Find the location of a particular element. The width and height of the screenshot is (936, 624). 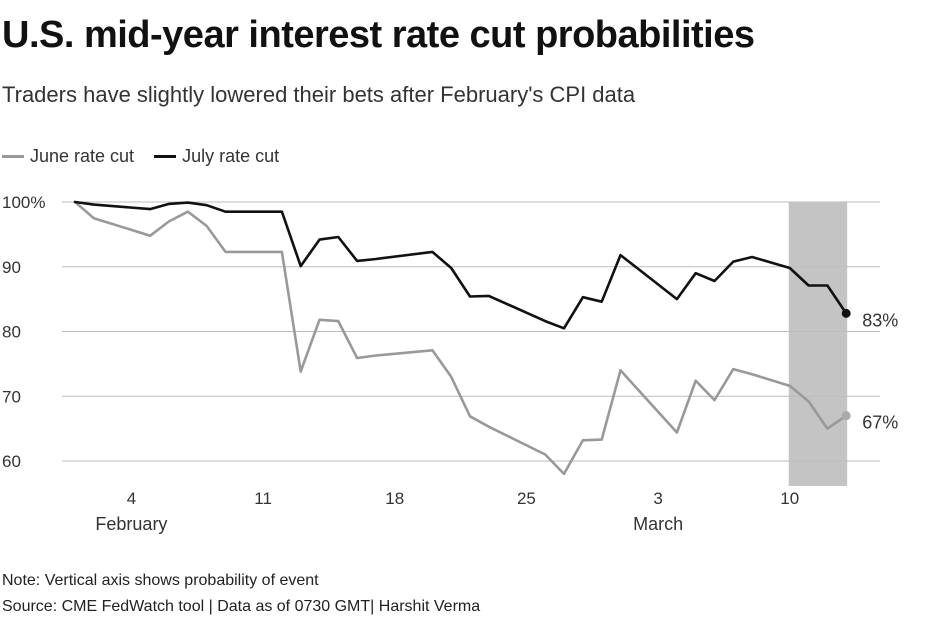

y-tick-label: 100% is located at coordinates (23, 202).